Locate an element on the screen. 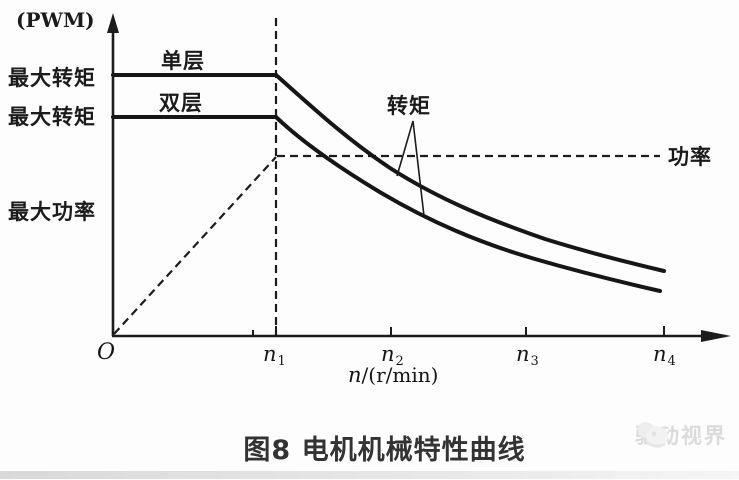 The image size is (739, 480). double-layer-curve-label: 双层 is located at coordinates (181, 103).